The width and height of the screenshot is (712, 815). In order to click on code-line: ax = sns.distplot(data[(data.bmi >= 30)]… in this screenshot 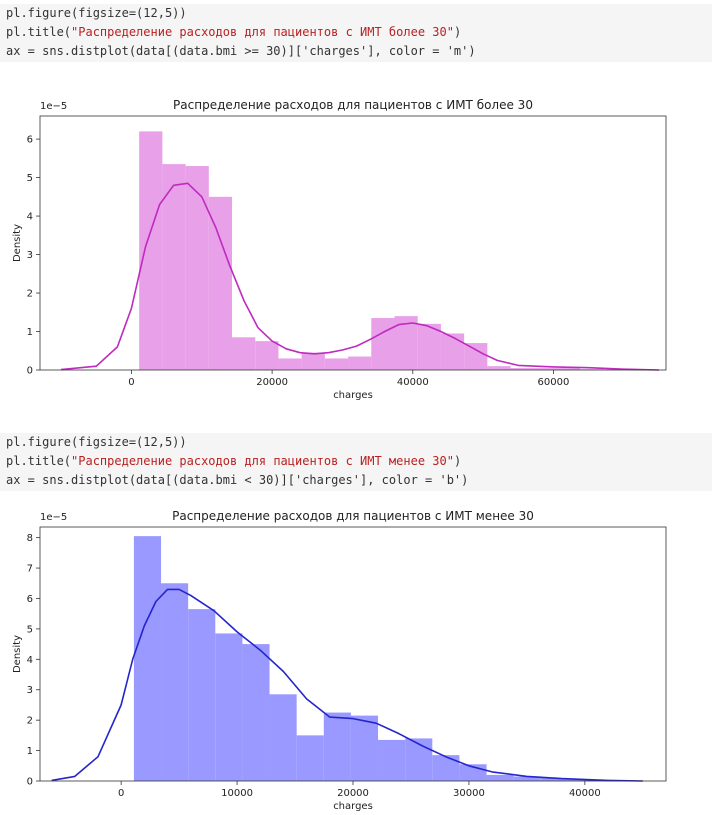, I will do `click(241, 51)`.